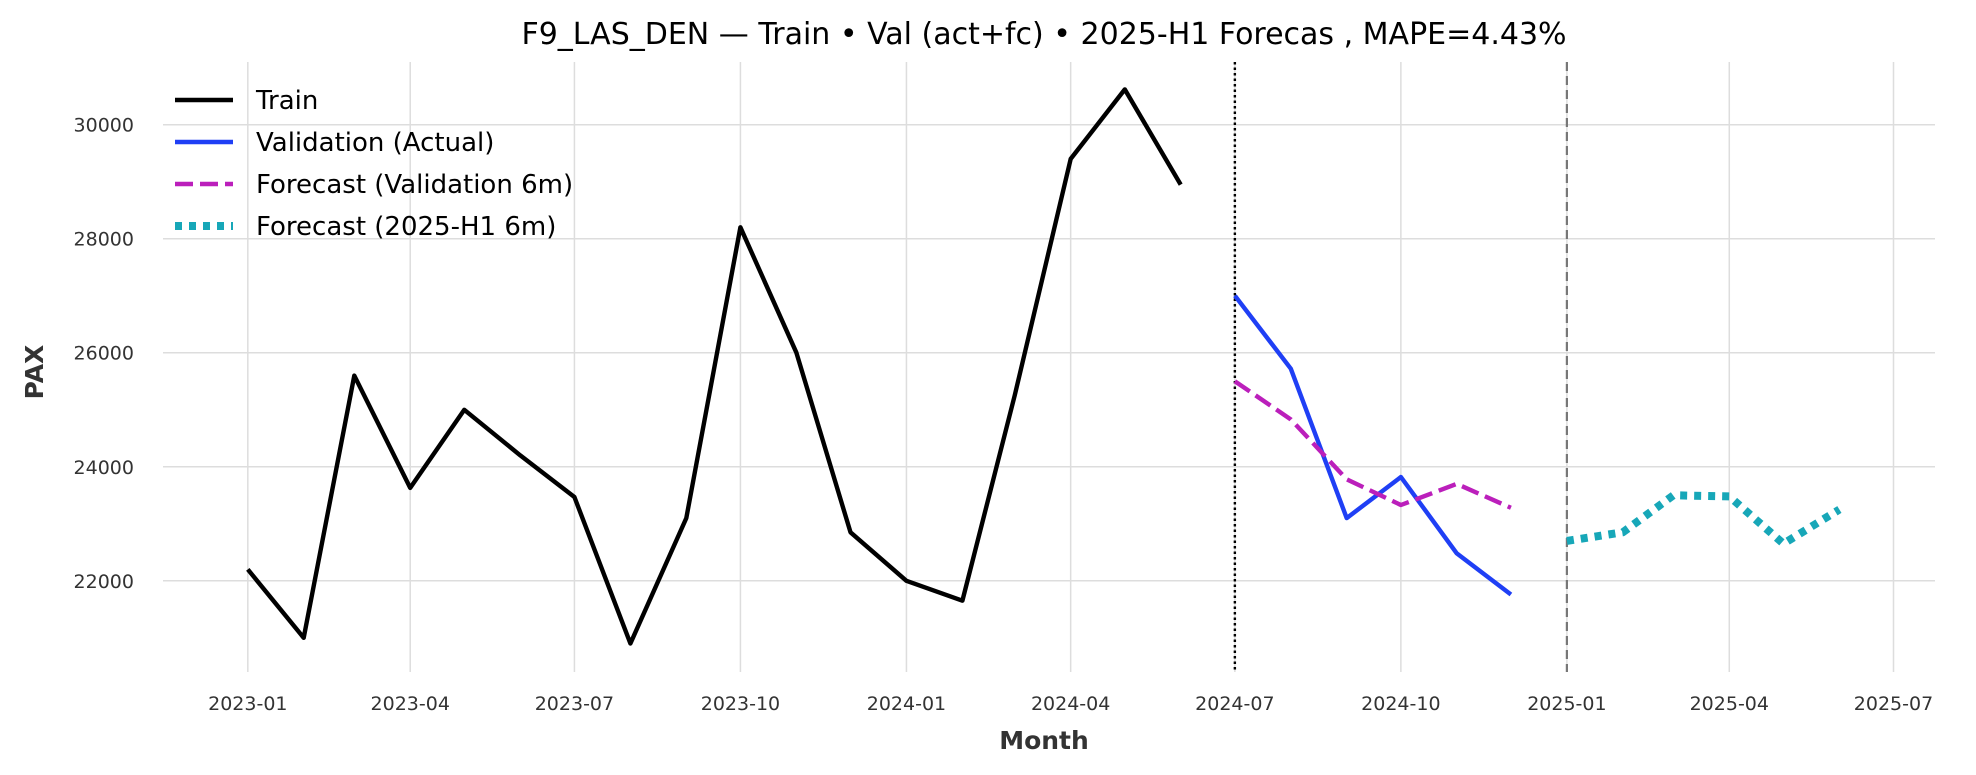 The height and width of the screenshot is (775, 1976). What do you see at coordinates (1729, 704) in the screenshot?
I see `x-tick-label: 2025-04` at bounding box center [1729, 704].